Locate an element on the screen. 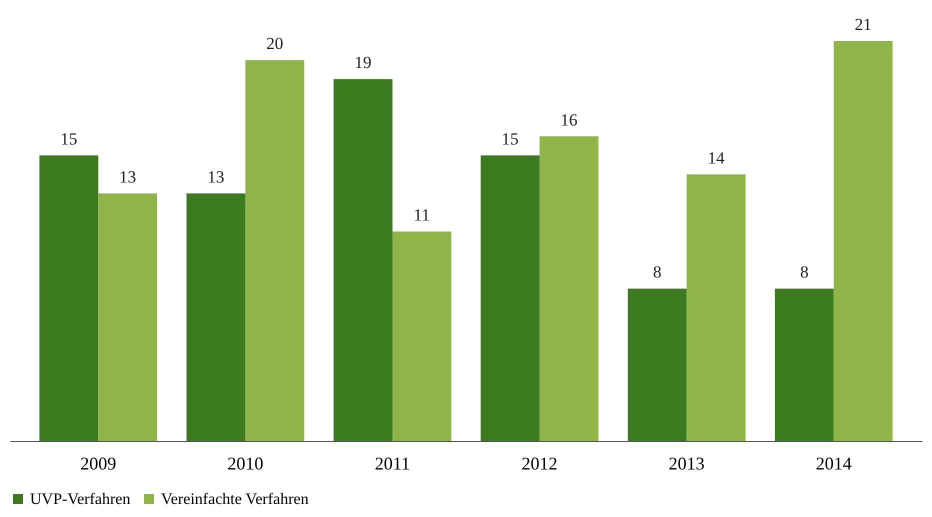 This screenshot has height=517, width=932. x-tick-label: 2013 is located at coordinates (686, 464).